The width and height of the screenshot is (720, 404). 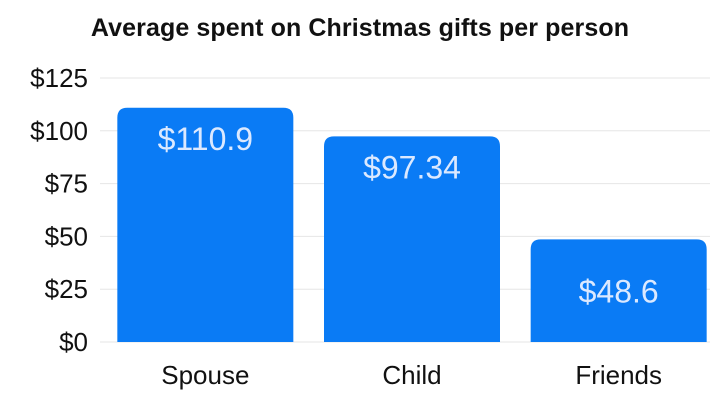 I want to click on data-label: $110.9, so click(x=206, y=139).